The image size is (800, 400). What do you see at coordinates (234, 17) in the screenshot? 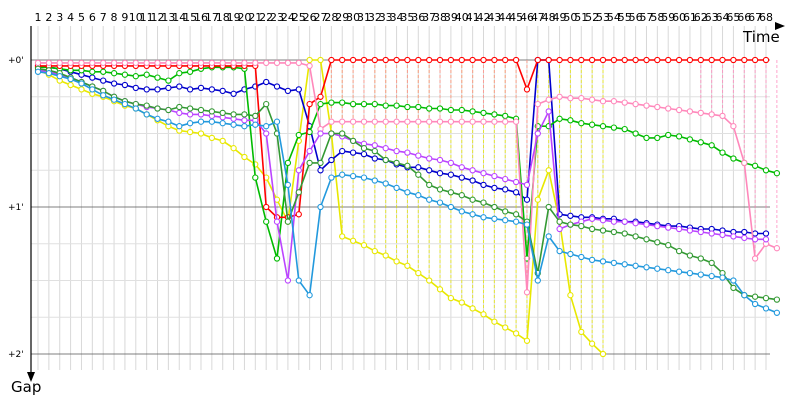
I see `x-tick-label: 19` at bounding box center [234, 17].